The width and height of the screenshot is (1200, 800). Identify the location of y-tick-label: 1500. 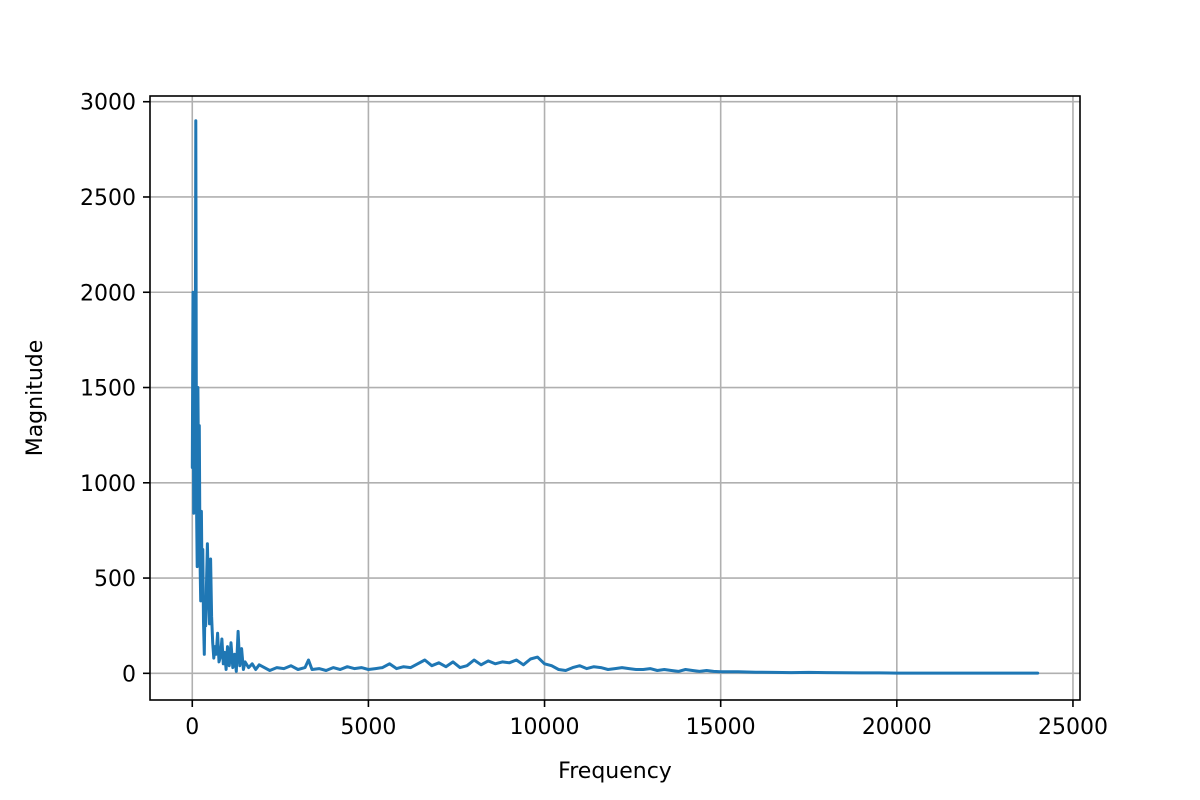
(108, 389).